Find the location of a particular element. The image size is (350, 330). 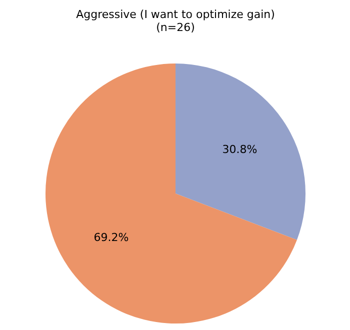

data-label: 30.8% is located at coordinates (240, 149).